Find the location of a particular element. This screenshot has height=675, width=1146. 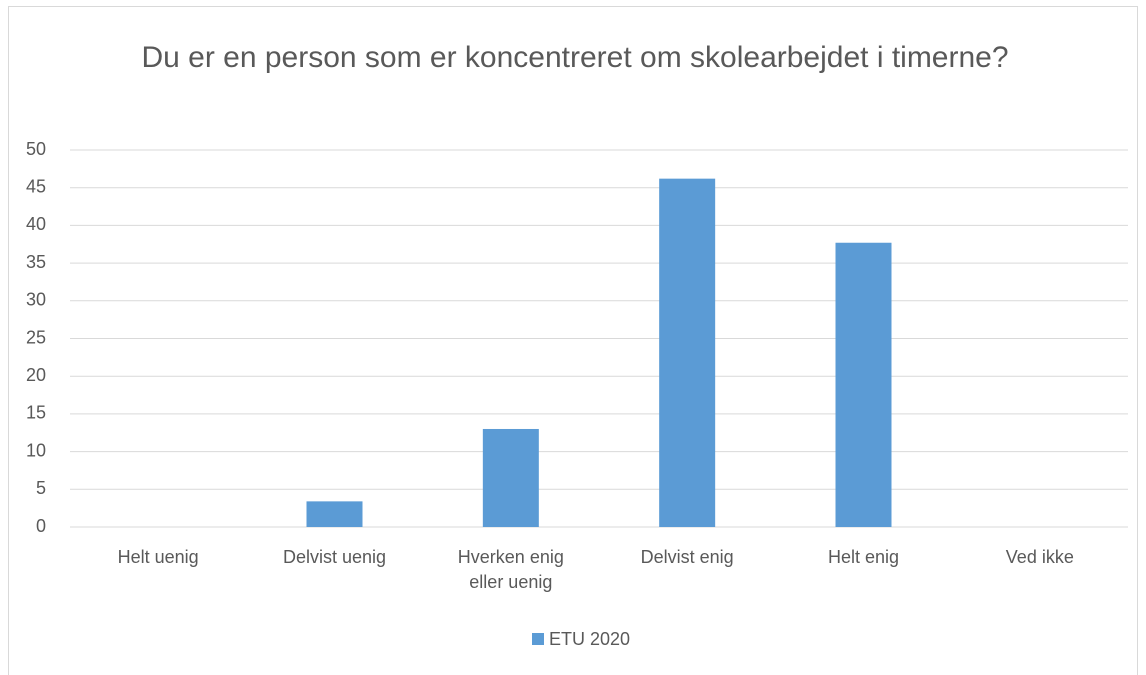

y-tick-label: 30 is located at coordinates (36, 300).